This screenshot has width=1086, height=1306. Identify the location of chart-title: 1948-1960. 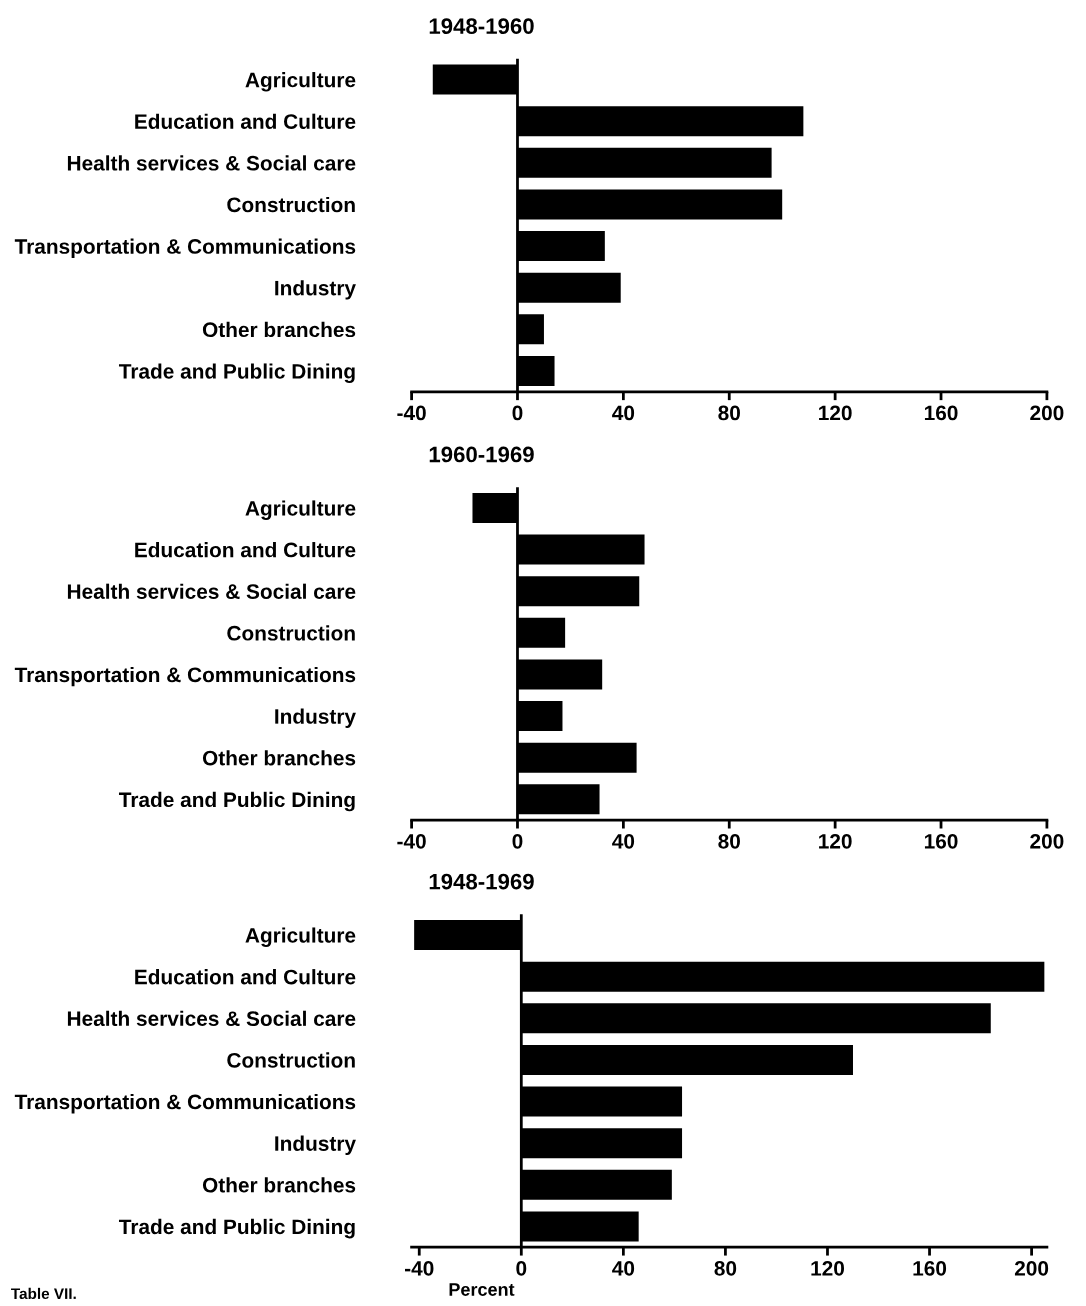
(481, 26).